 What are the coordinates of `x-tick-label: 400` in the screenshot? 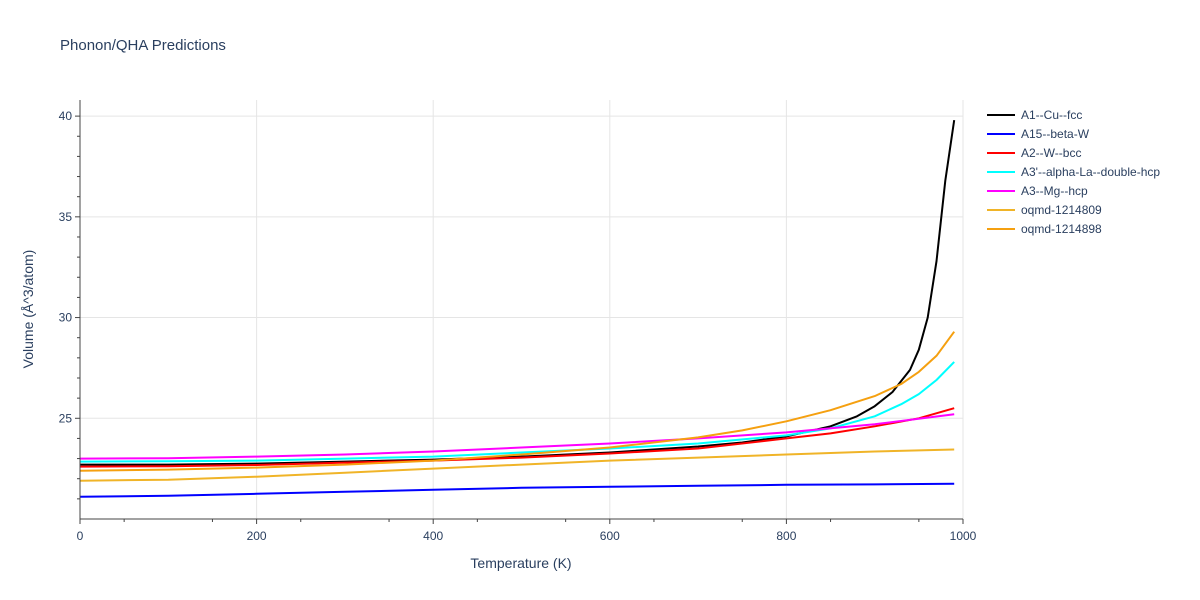 It's located at (433, 536).